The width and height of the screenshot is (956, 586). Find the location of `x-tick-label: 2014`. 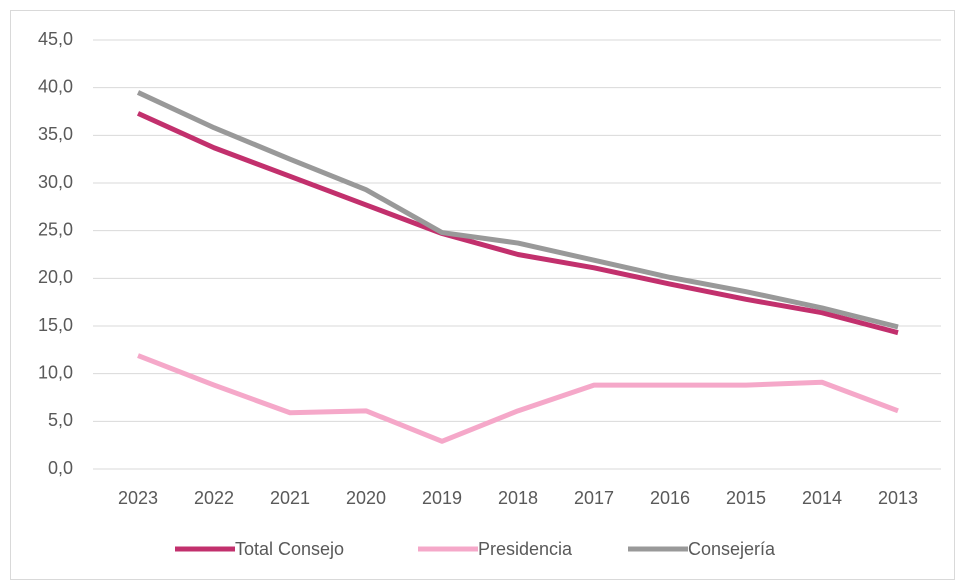

x-tick-label: 2014 is located at coordinates (822, 498).